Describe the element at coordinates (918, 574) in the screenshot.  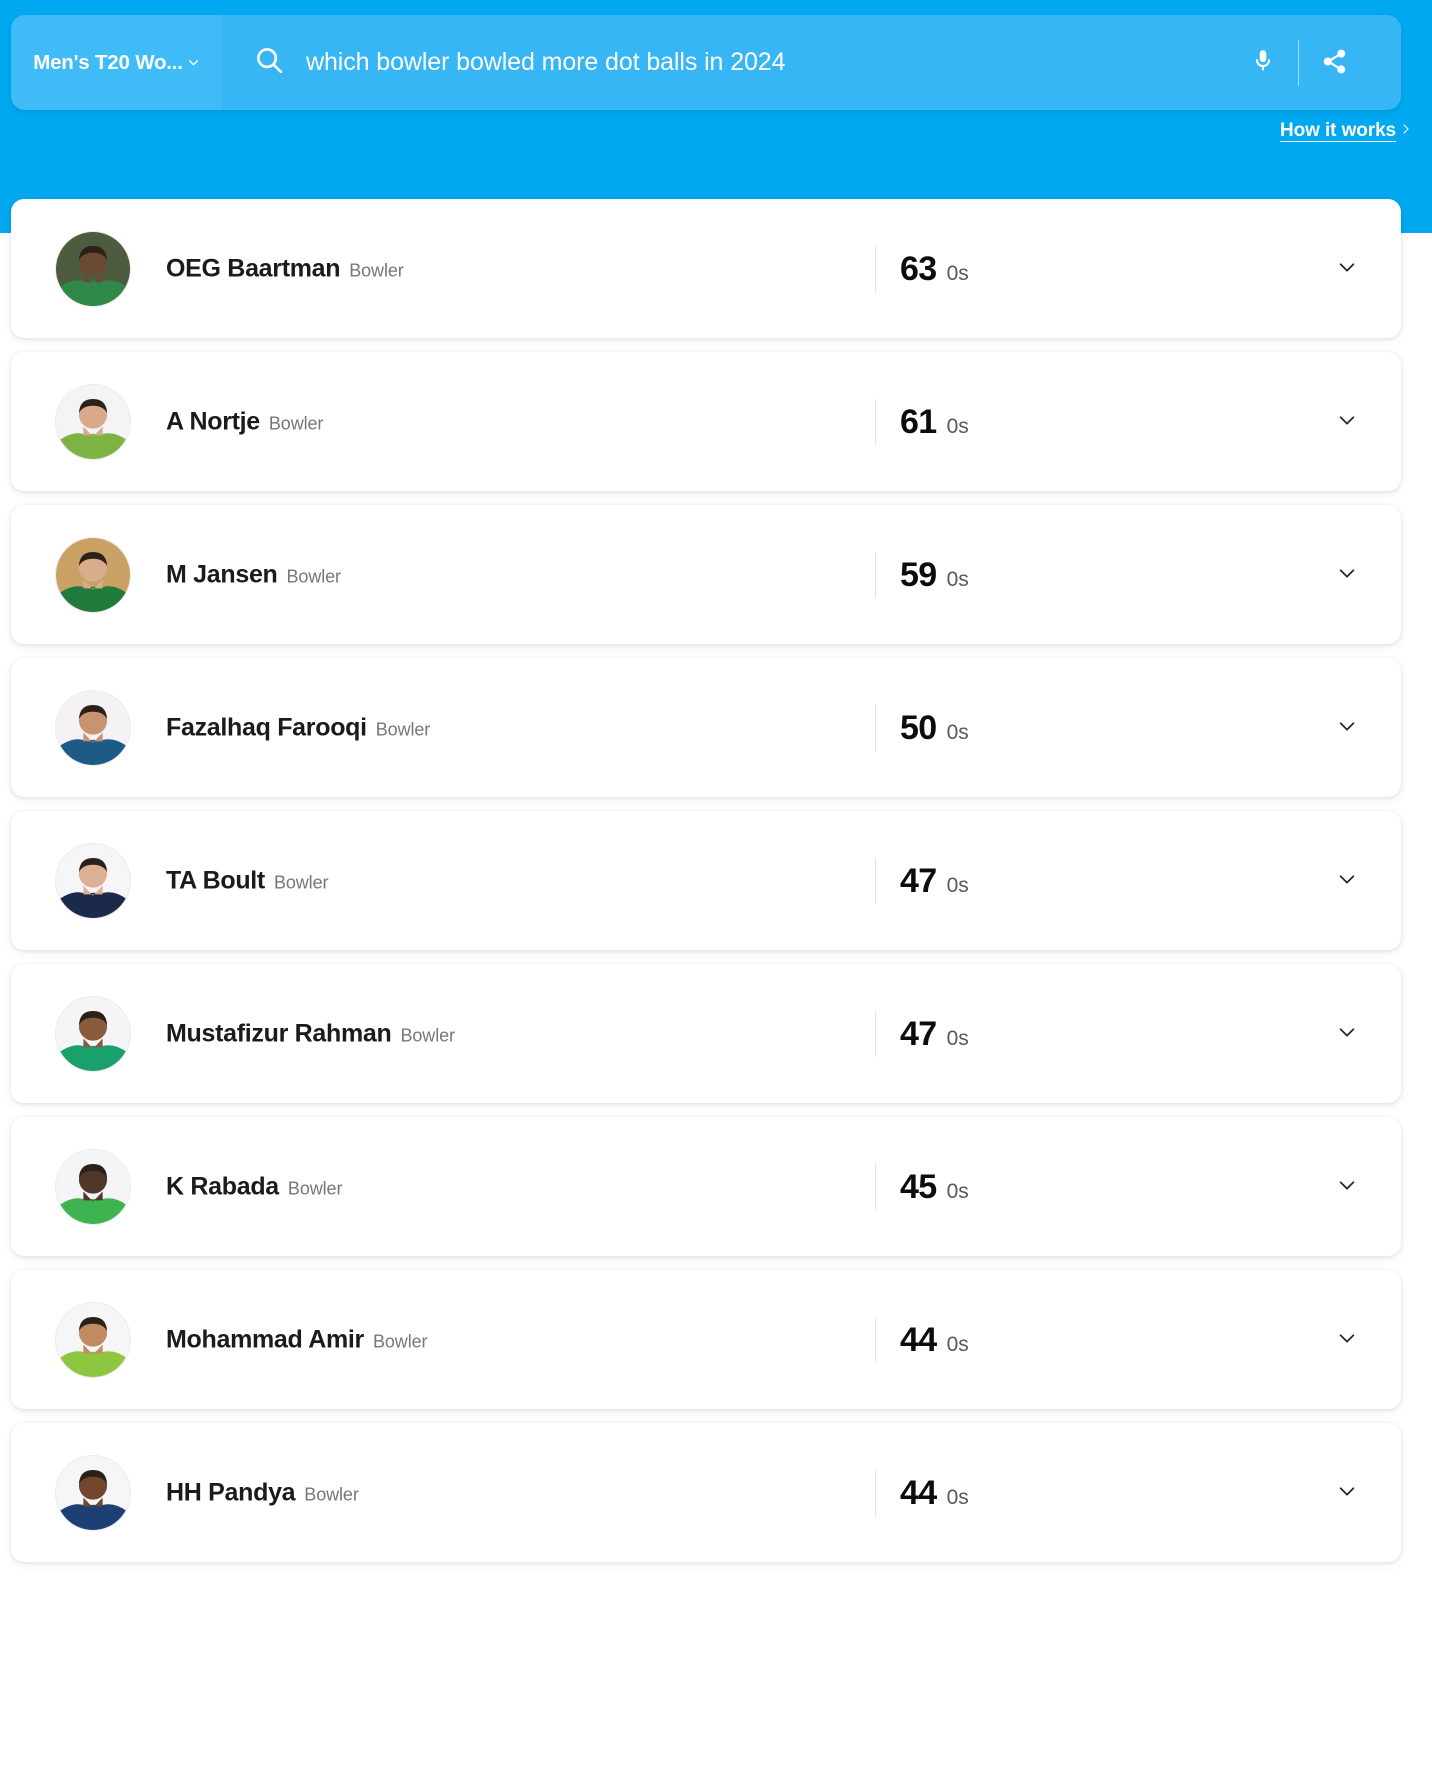
I see `stat-value: 59` at that location.